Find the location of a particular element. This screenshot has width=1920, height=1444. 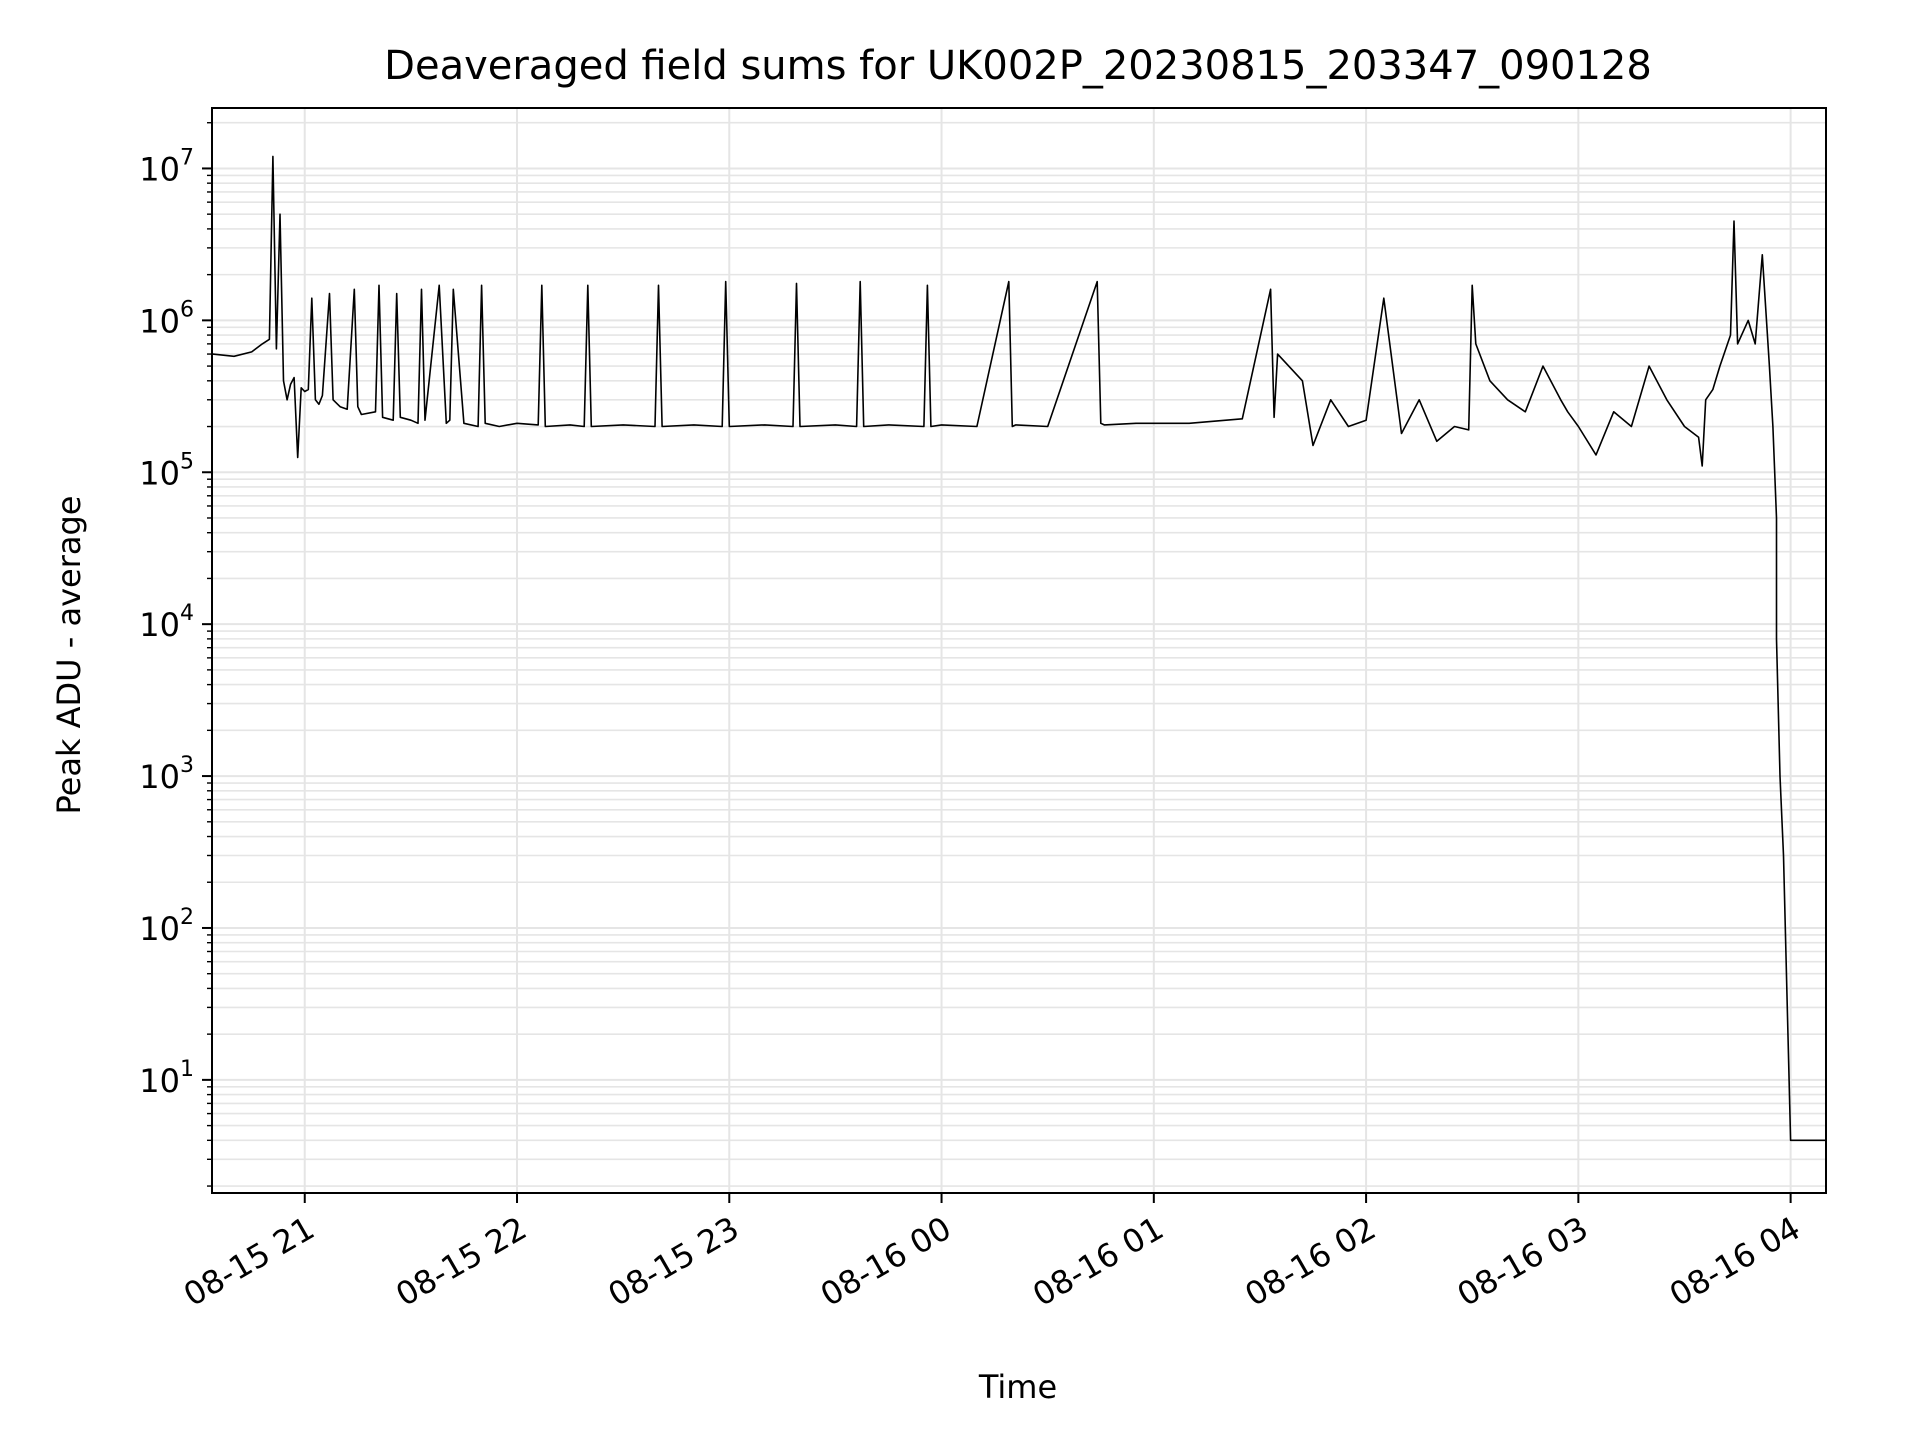

y-axis: 10¹ 10² 10³ 10⁴ 10⁵ 10⁶ 10⁷ is located at coordinates (175, 654).